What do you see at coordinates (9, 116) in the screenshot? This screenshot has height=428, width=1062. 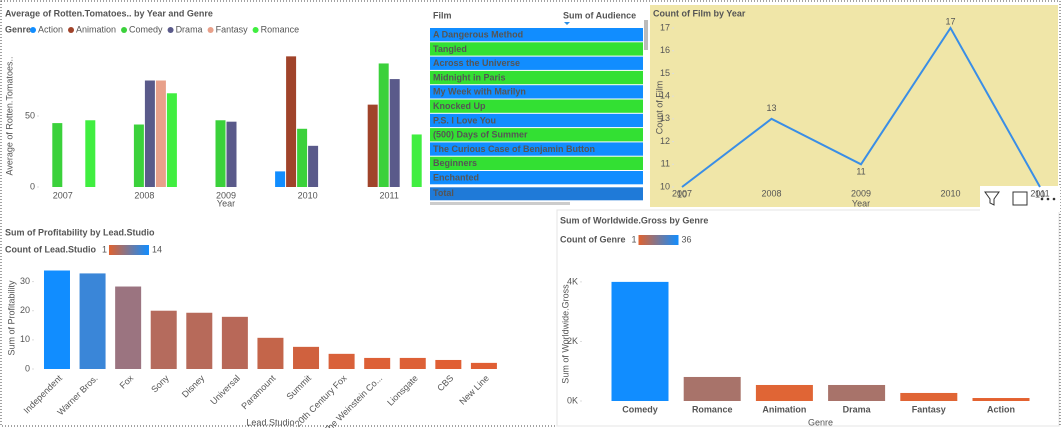 I see `y-axis-label: Average of Rotten.Tomatoes..` at bounding box center [9, 116].